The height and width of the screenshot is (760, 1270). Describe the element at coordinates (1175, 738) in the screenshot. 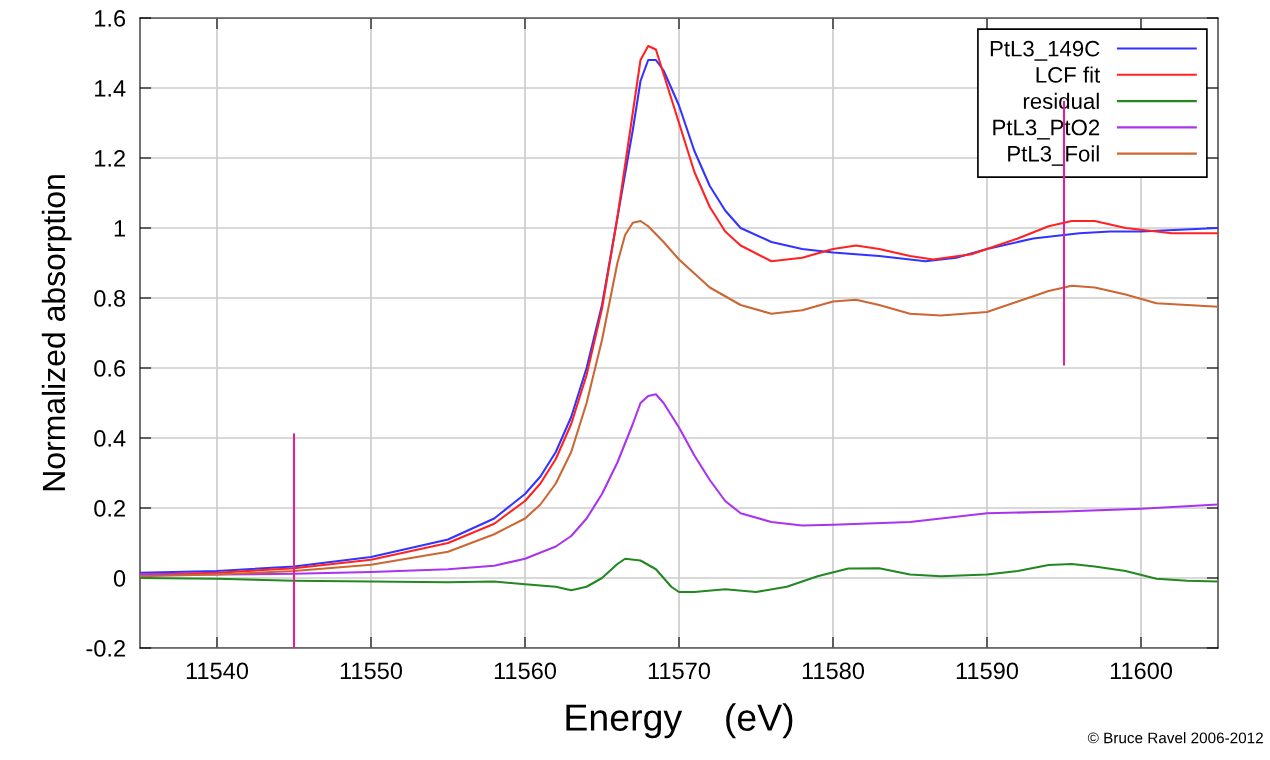

I see `text: © Bruce Ravel 2006-2012` at that location.